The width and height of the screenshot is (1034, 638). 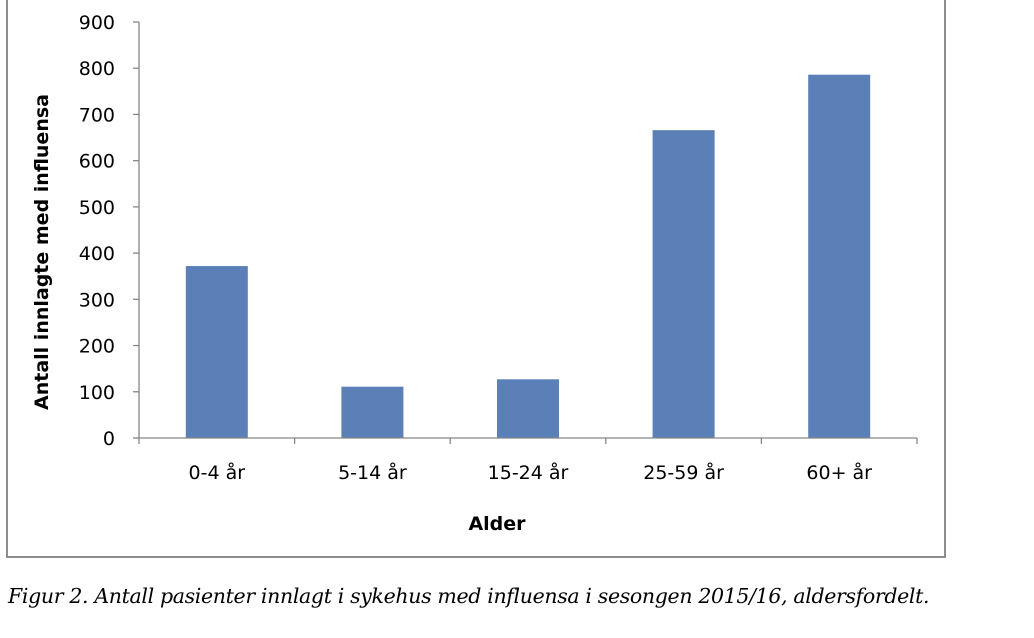 What do you see at coordinates (97, 69) in the screenshot?
I see `y-tick-label: 800` at bounding box center [97, 69].